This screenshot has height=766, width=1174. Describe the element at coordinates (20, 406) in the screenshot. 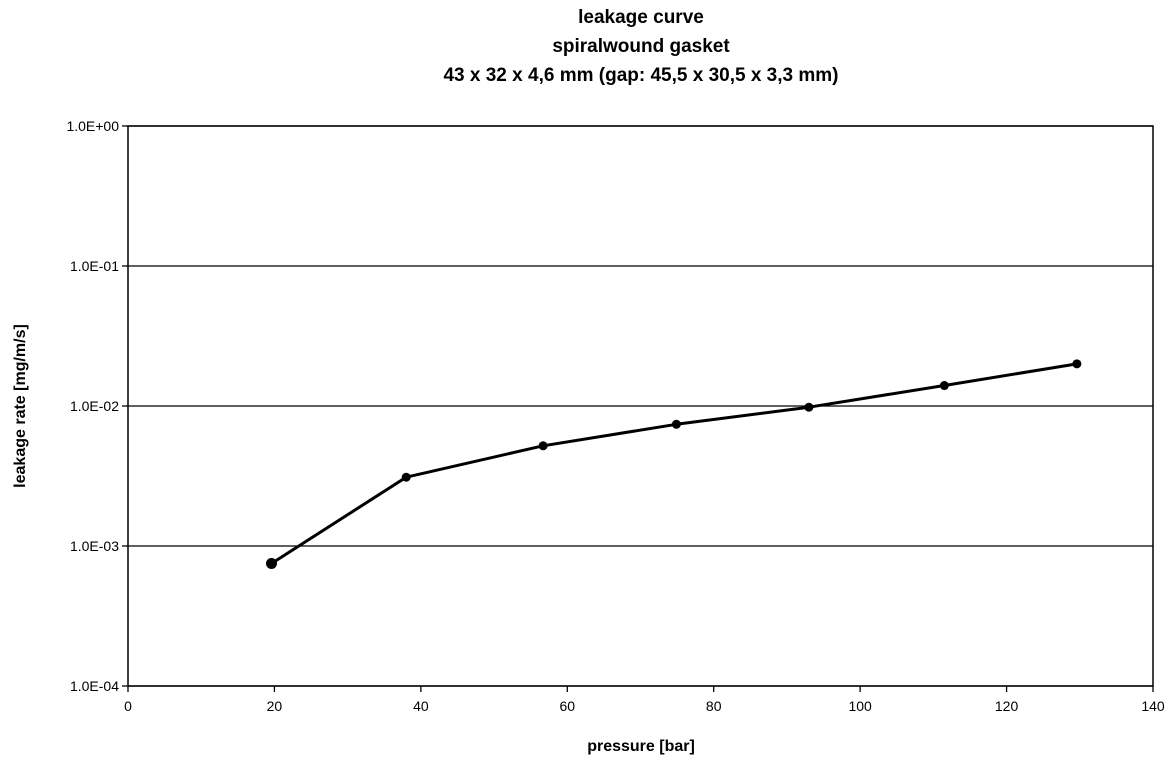

I see `y-axis-title: leakage rate [mg/m/s]` at that location.